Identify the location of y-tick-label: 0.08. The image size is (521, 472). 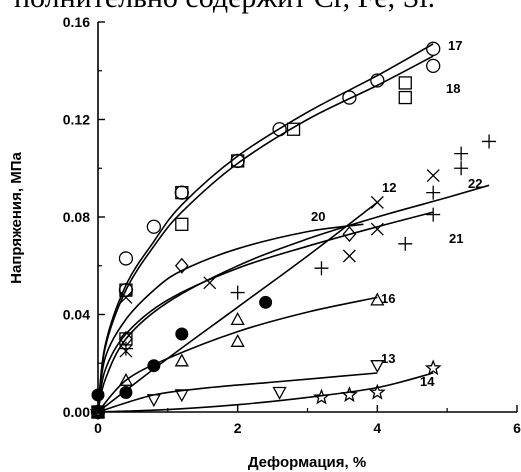
(76, 217).